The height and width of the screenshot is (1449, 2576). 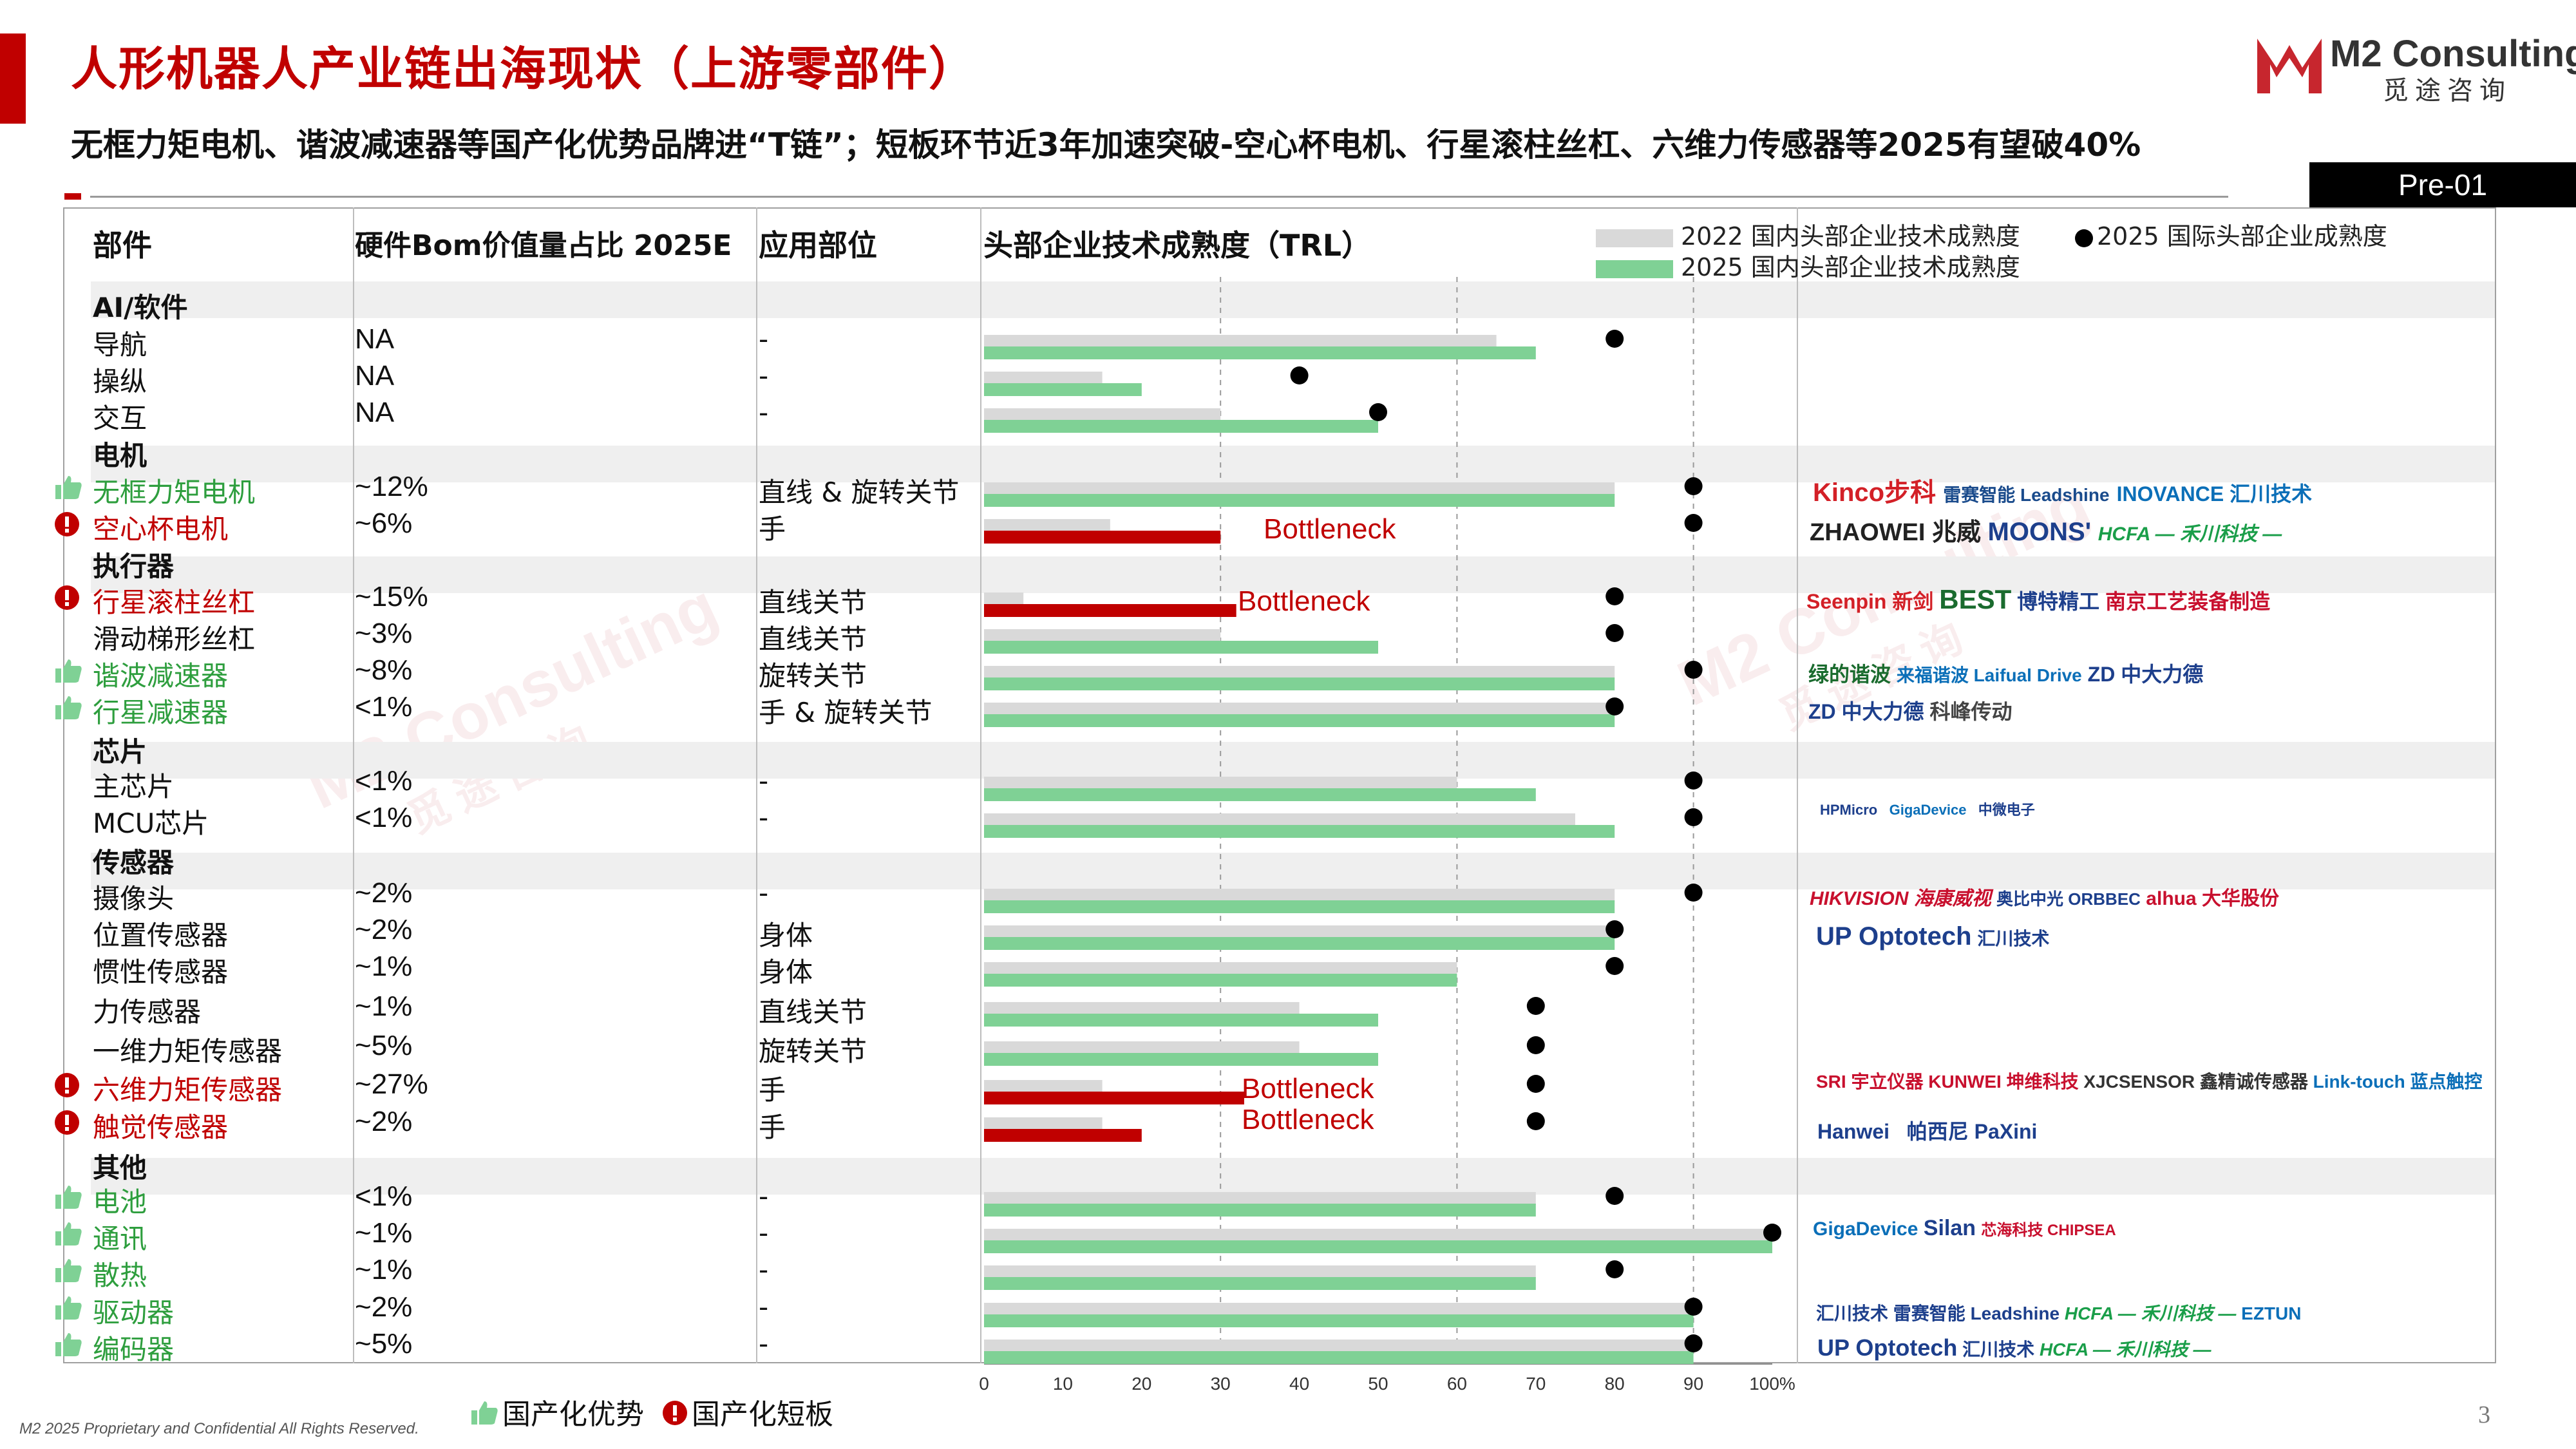 I want to click on category-label: 执行器, so click(x=134, y=566).